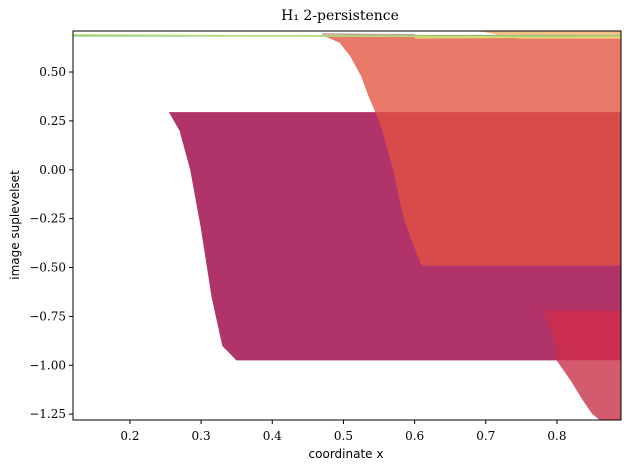 The height and width of the screenshot is (470, 630). Describe the element at coordinates (15, 225) in the screenshot. I see `y-axis-label: image suplevelset` at that location.